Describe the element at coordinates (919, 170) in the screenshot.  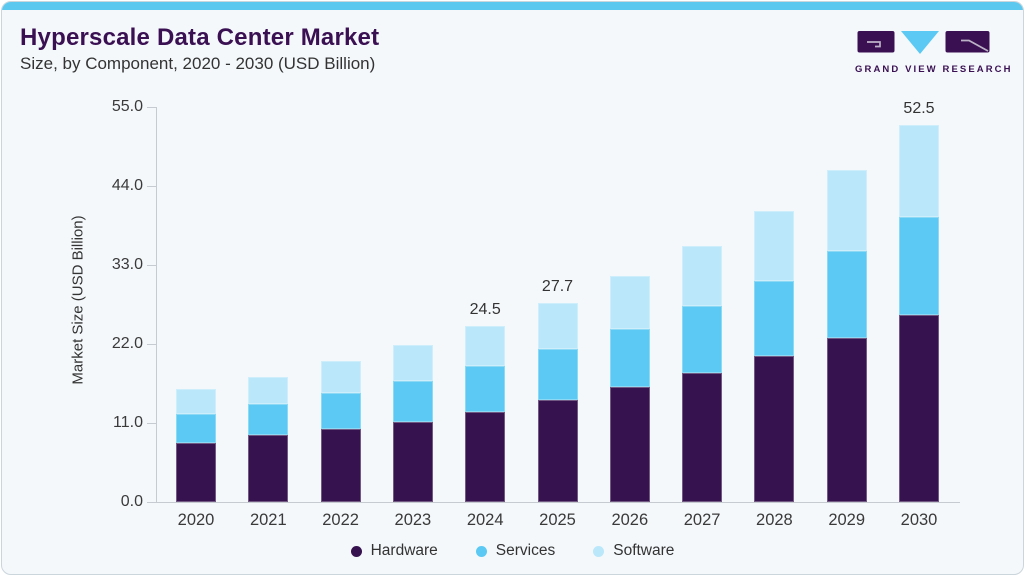
I see `bar-segment-software-2030` at that location.